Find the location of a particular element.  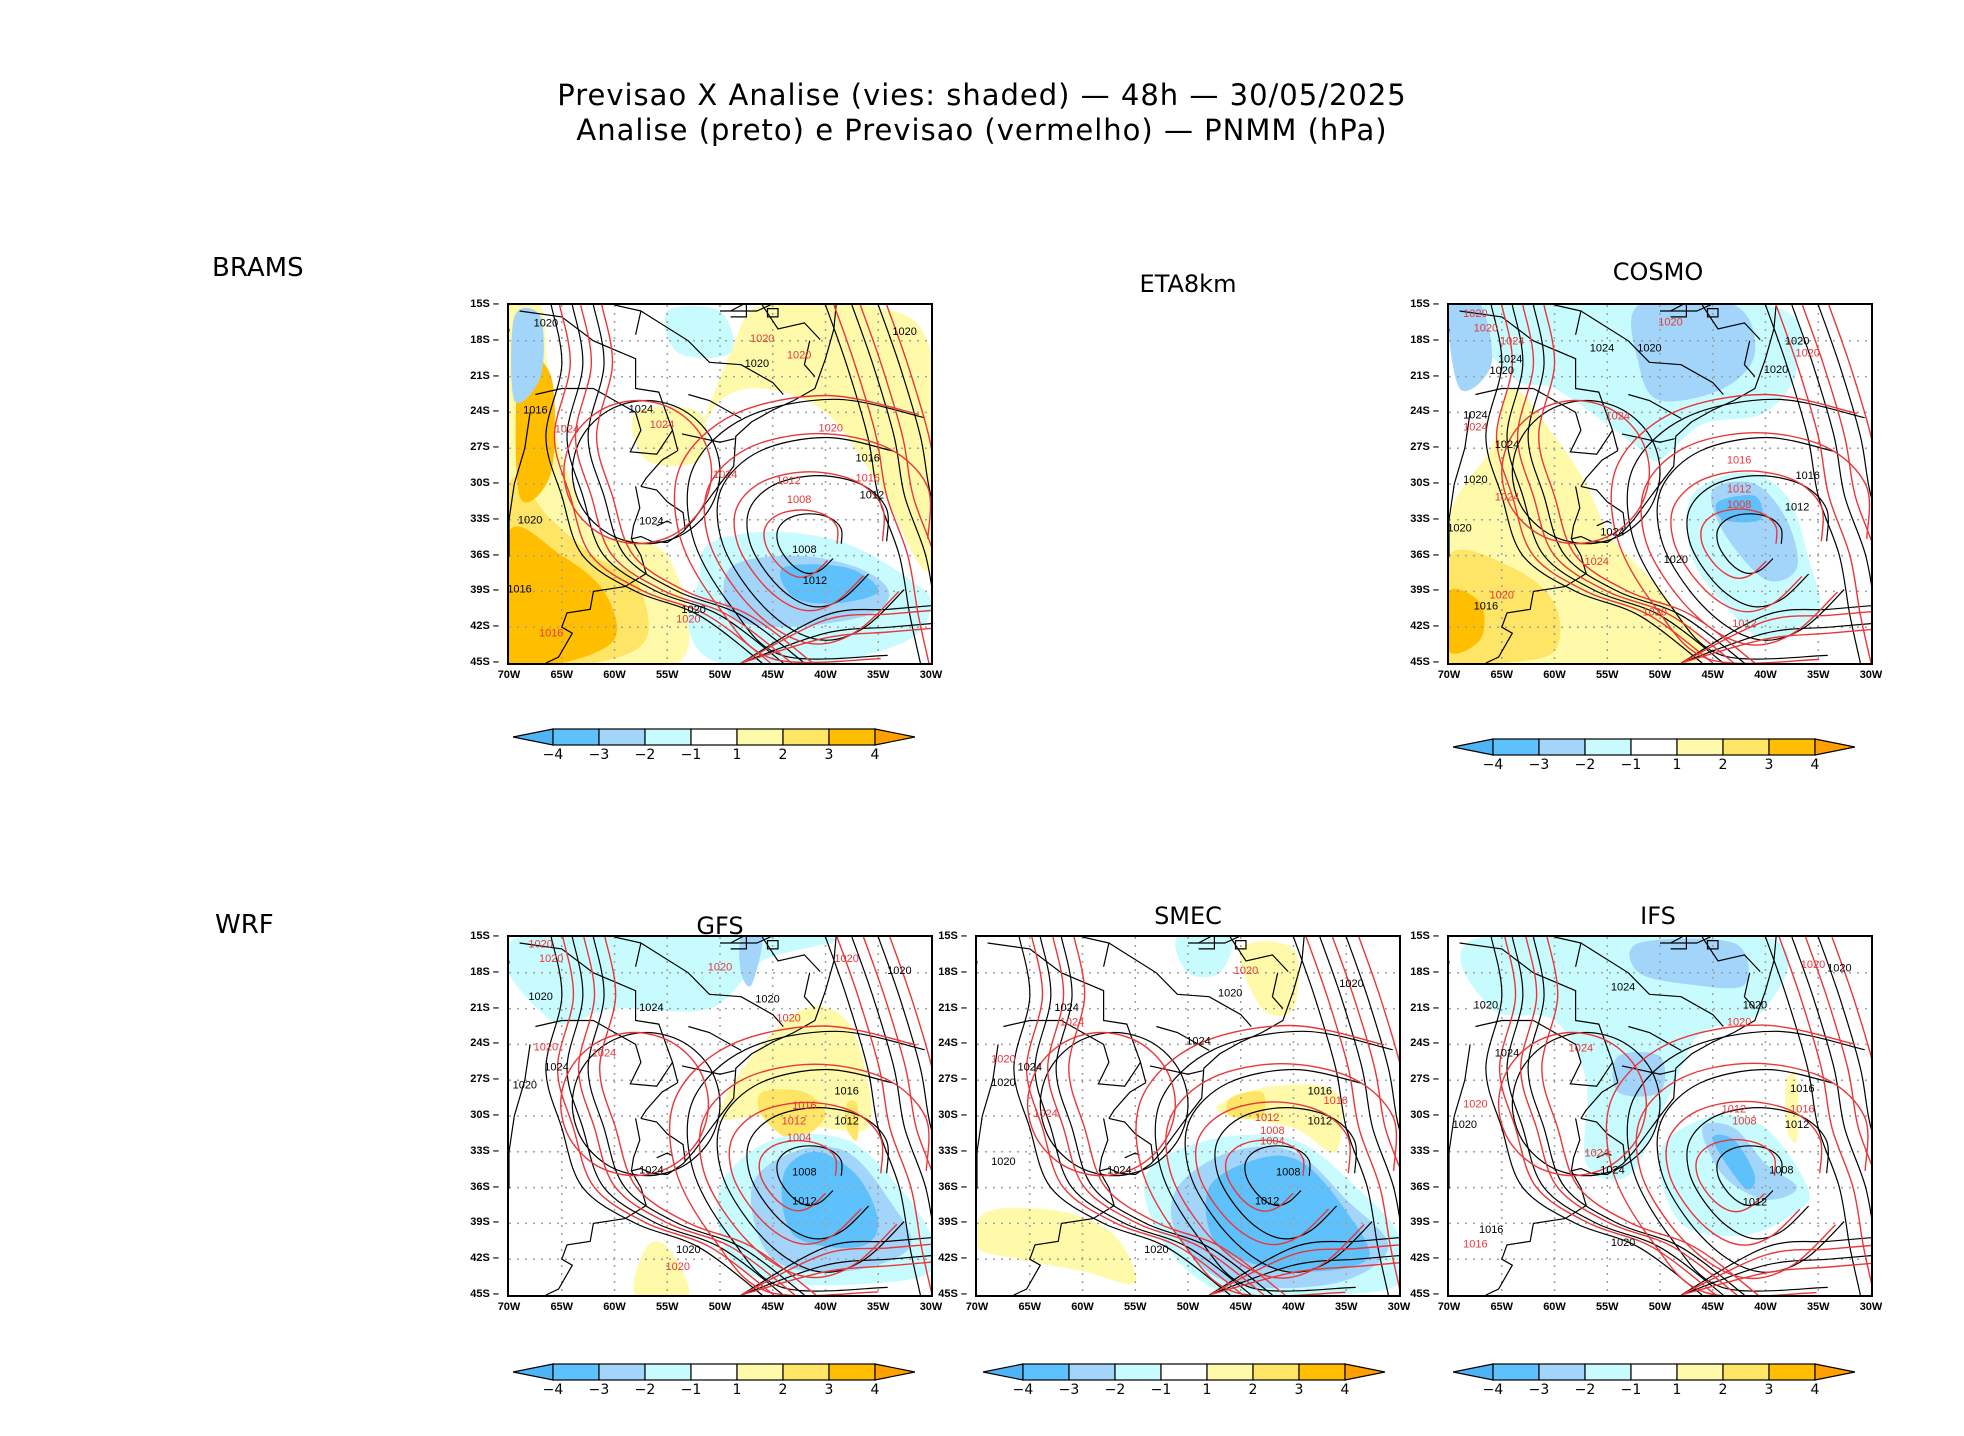

lat-tick-label: 24S – is located at coordinates (484, 411).